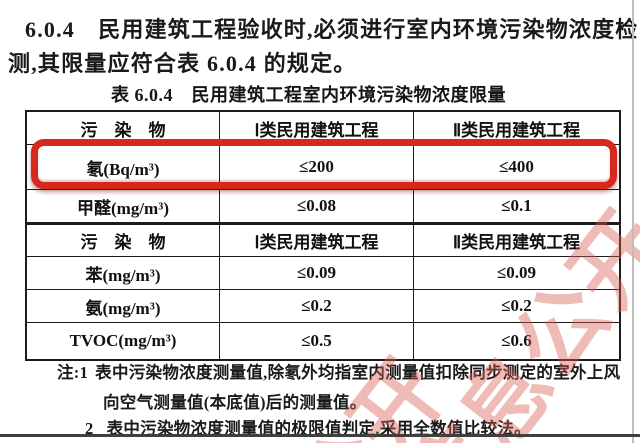  Describe the element at coordinates (516, 273) in the screenshot. I see `cell-benzene-class2: ≤0.09` at that location.